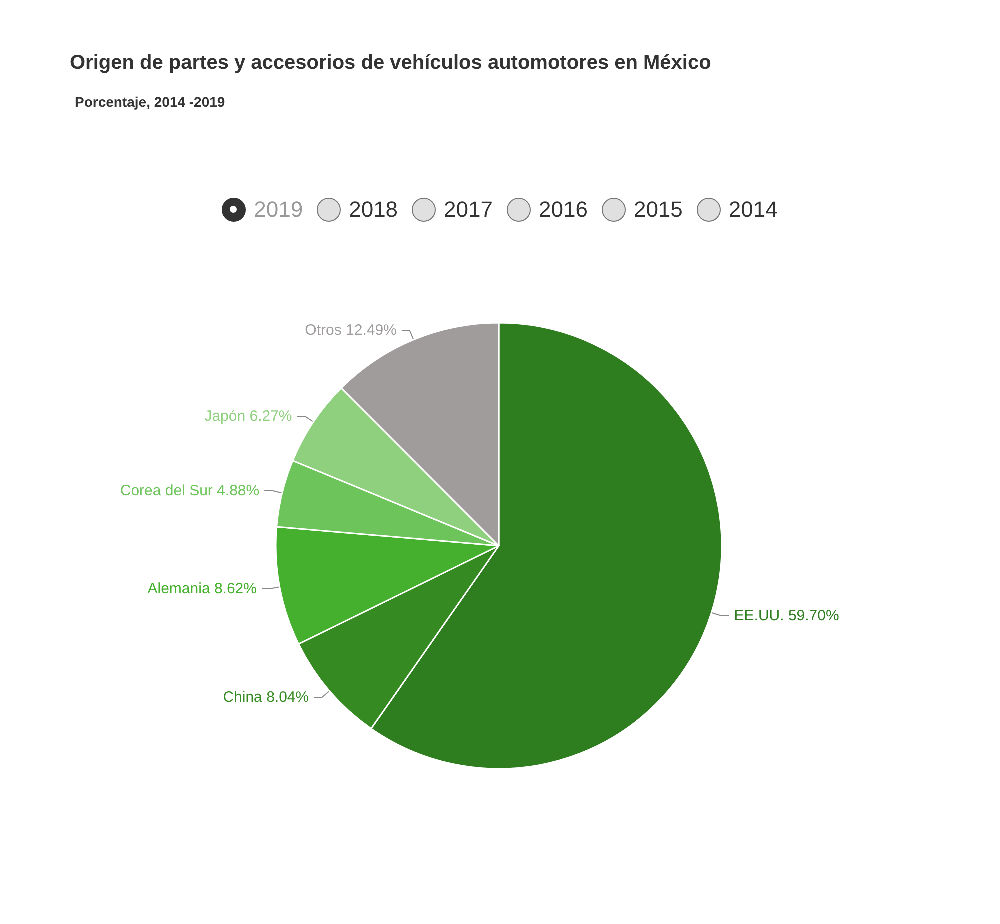 The height and width of the screenshot is (924, 1000). What do you see at coordinates (373, 210) in the screenshot?
I see `text: 2018` at bounding box center [373, 210].